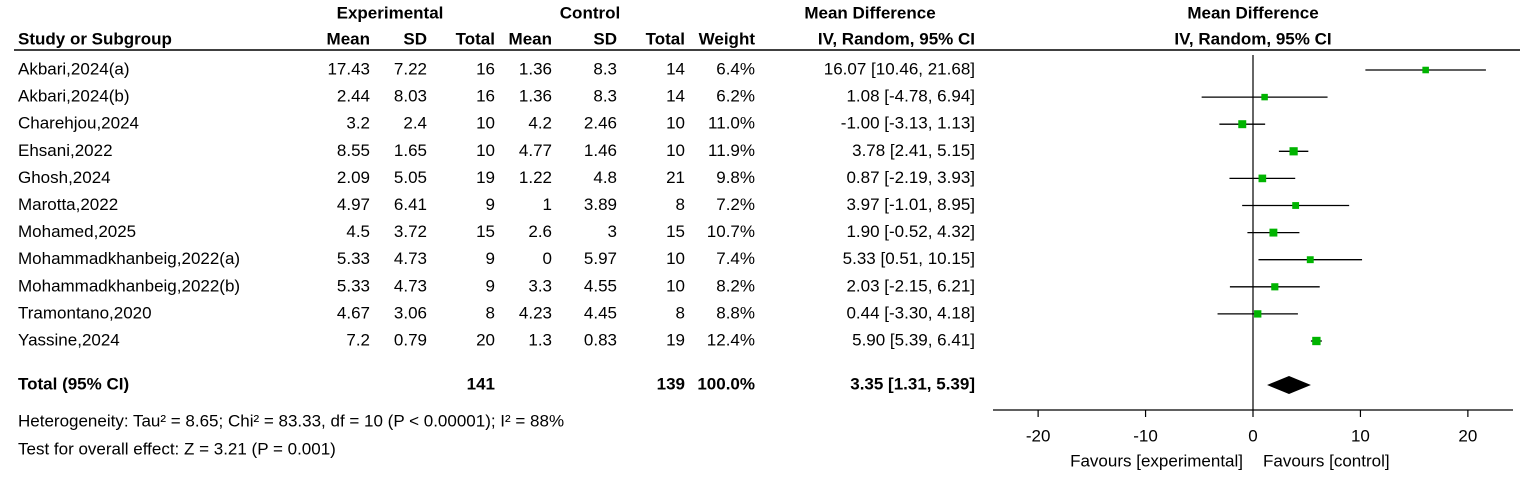 The height and width of the screenshot is (481, 1535). I want to click on table-cell: 2.03 [-2.15, 6.21], so click(910, 285).